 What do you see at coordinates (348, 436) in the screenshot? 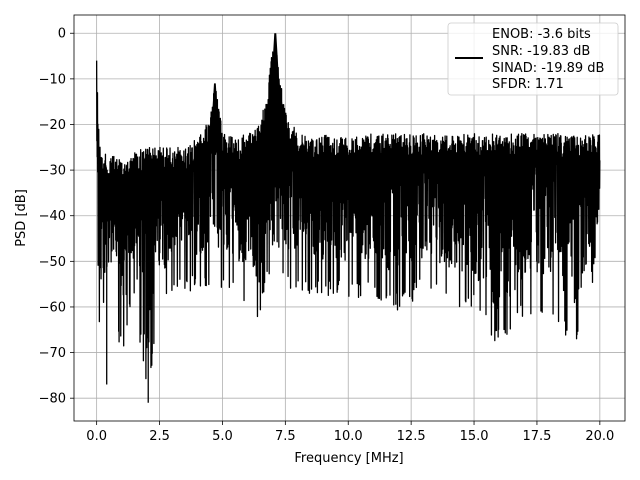
I see `x-tick-label: 10.0` at bounding box center [348, 436].